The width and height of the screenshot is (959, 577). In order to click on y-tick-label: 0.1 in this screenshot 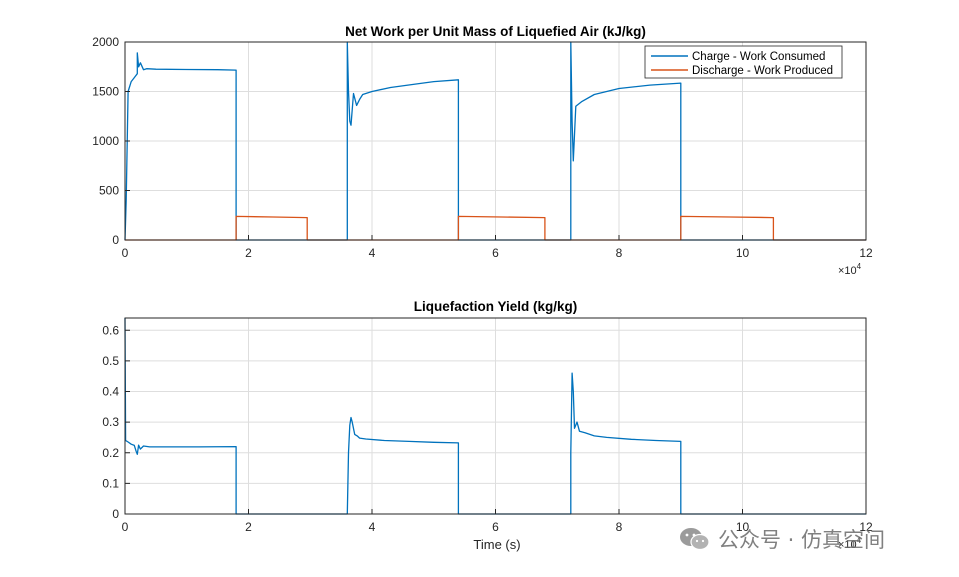, I will do `click(110, 483)`.